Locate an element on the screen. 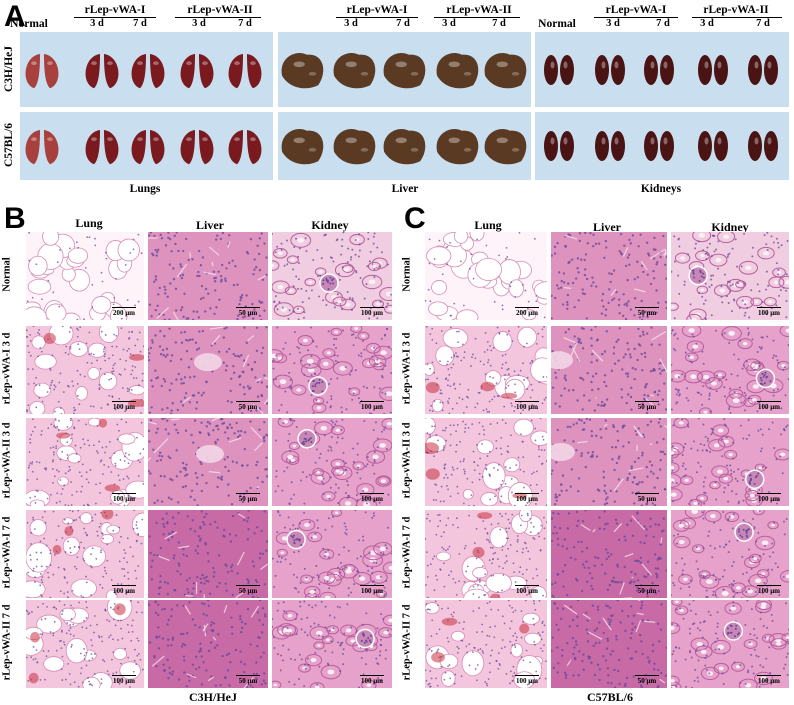 The width and height of the screenshot is (794, 705). col-header-kidney-b: Kidney is located at coordinates (330, 225).